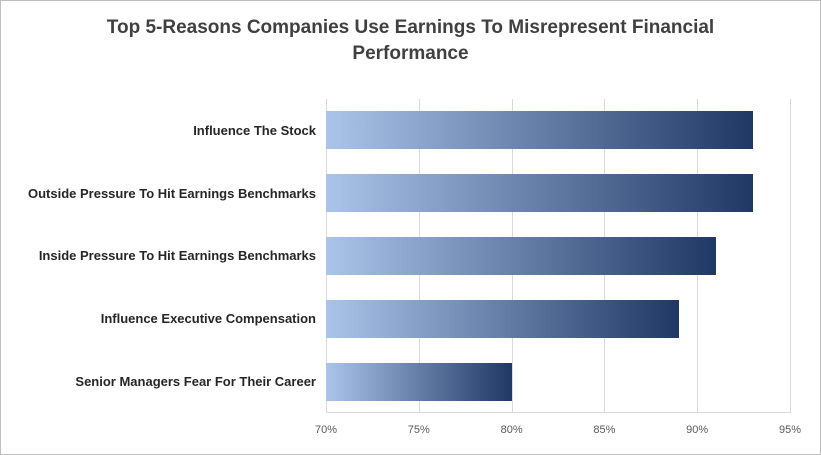 The width and height of the screenshot is (821, 455). I want to click on x-tick-label: 70%, so click(326, 430).